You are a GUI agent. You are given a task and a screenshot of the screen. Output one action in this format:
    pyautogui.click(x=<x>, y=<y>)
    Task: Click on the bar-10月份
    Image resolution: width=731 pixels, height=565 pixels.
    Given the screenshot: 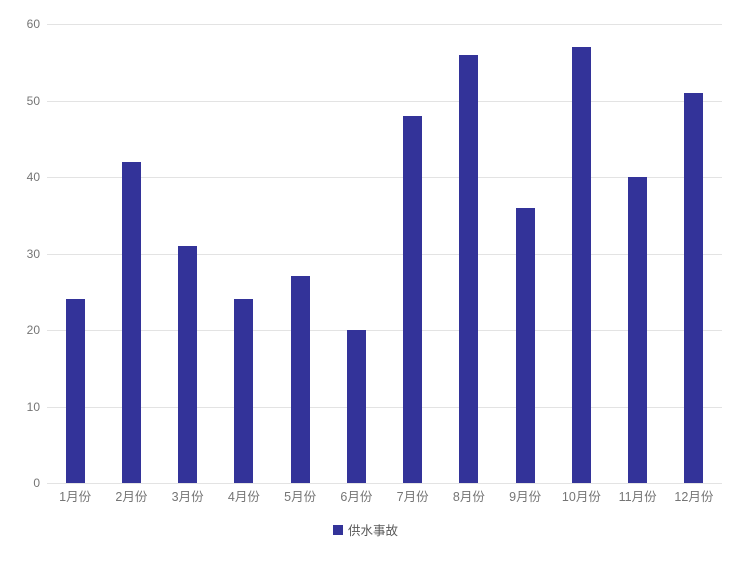 What is the action you would take?
    pyautogui.click(x=581, y=264)
    